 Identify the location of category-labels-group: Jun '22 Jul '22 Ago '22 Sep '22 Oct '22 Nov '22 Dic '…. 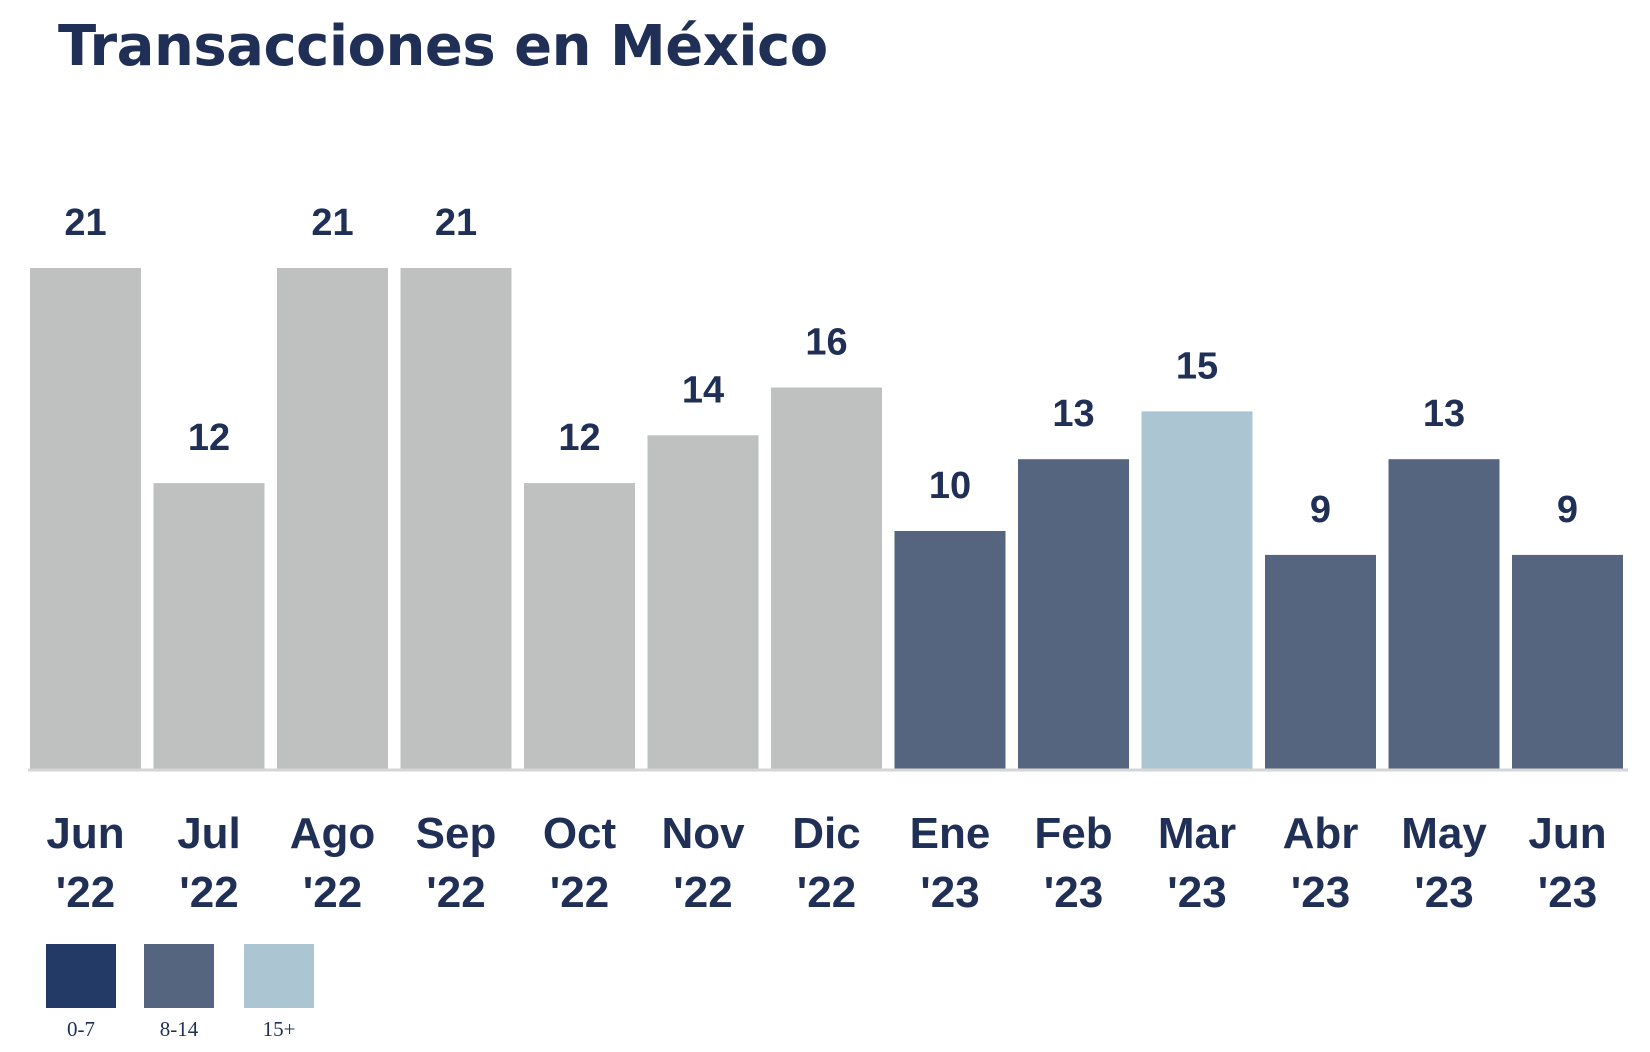
(826, 863).